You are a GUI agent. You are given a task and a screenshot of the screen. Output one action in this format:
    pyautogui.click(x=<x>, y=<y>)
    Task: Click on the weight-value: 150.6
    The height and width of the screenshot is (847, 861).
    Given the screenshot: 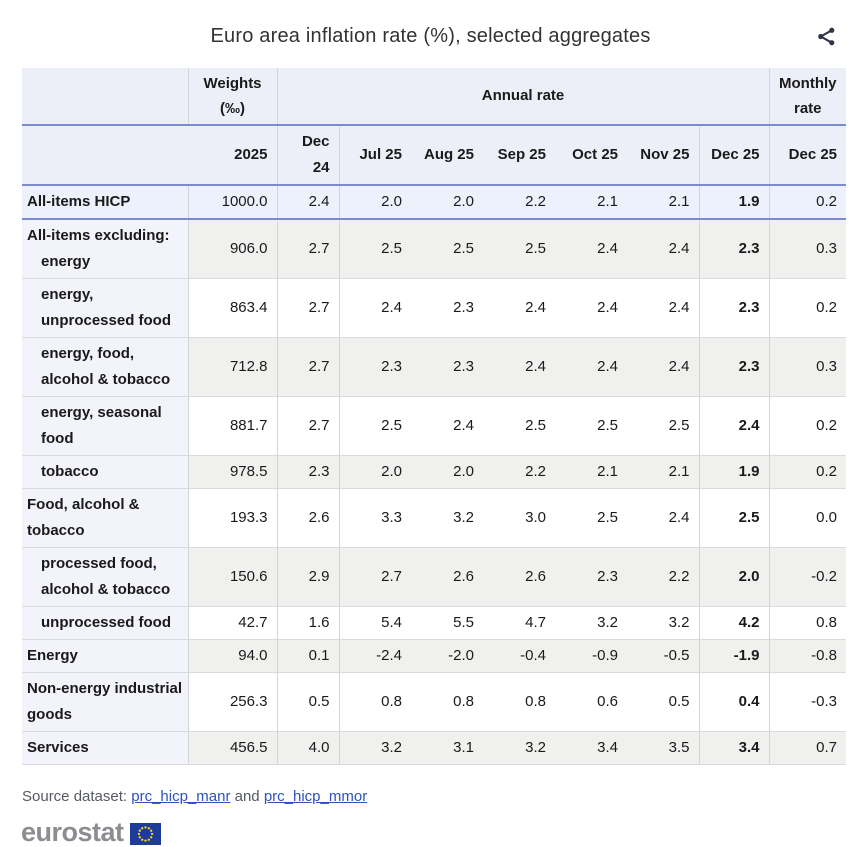 What is the action you would take?
    pyautogui.click(x=233, y=577)
    